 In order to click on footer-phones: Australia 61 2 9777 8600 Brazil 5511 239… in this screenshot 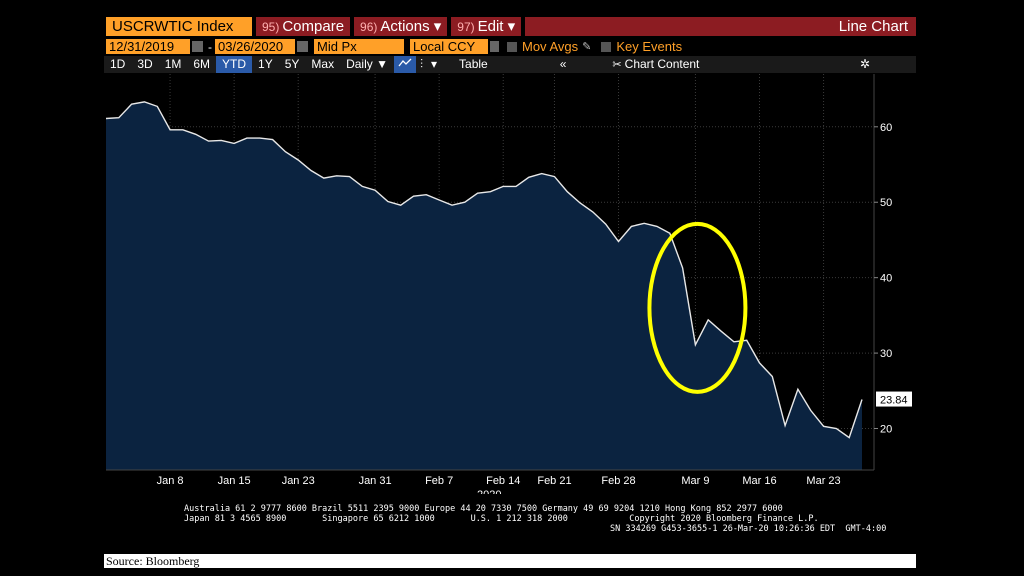, I will do `click(483, 509)`.